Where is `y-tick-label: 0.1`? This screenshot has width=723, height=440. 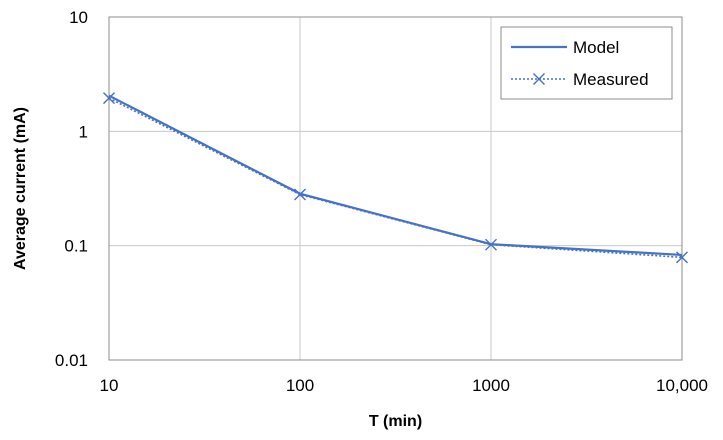
y-tick-label: 0.1 is located at coordinates (76, 246).